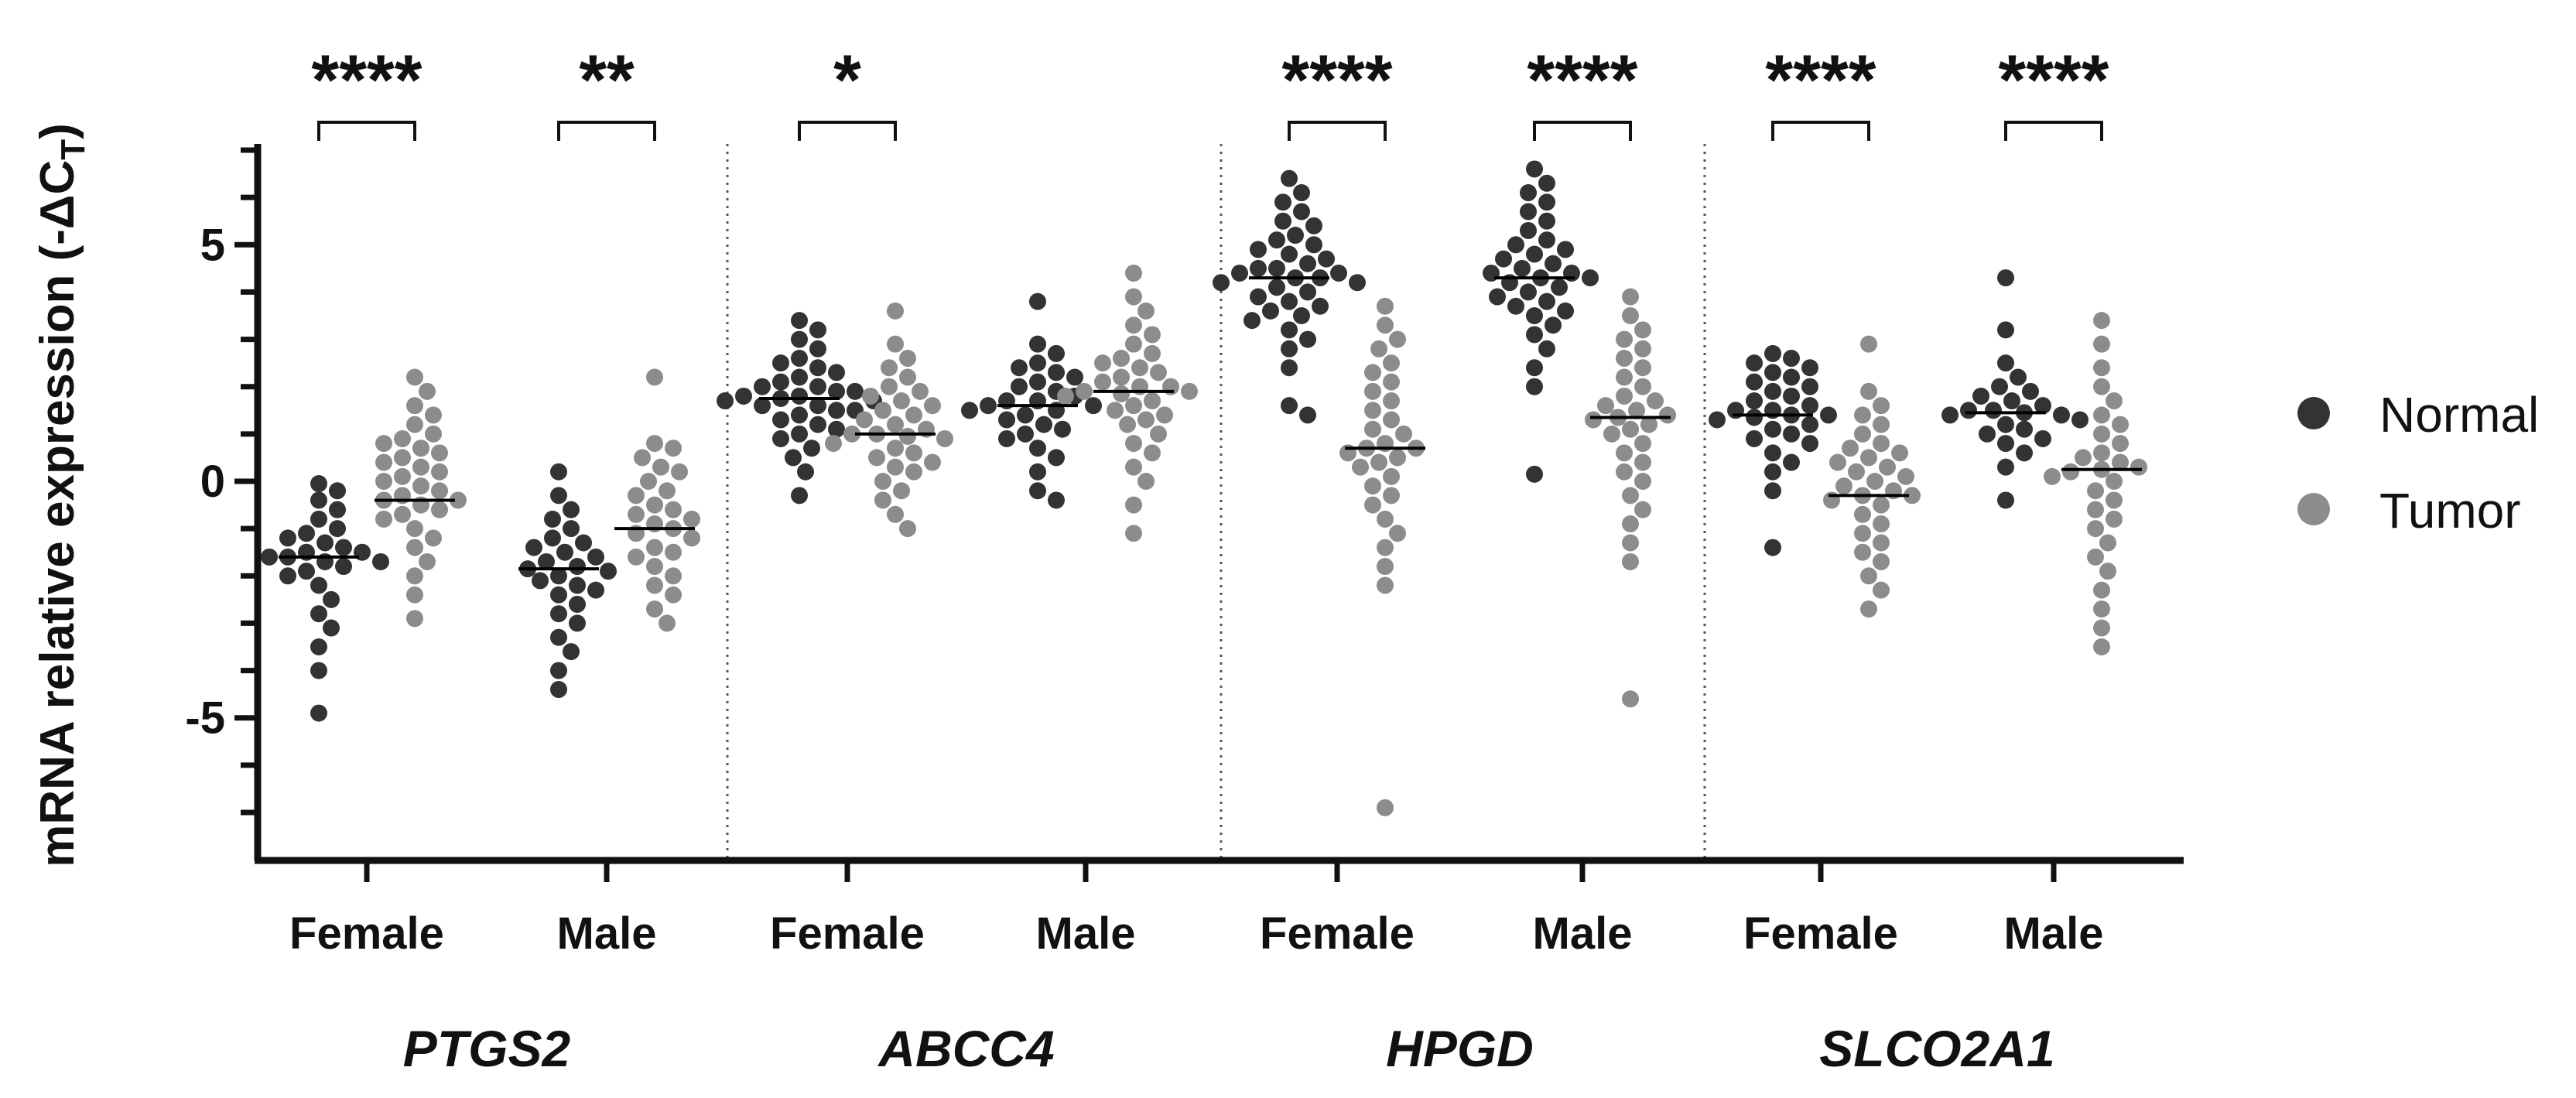  I want to click on y-axis-title: mRNA relative expression (-ΔCT), so click(61, 495).